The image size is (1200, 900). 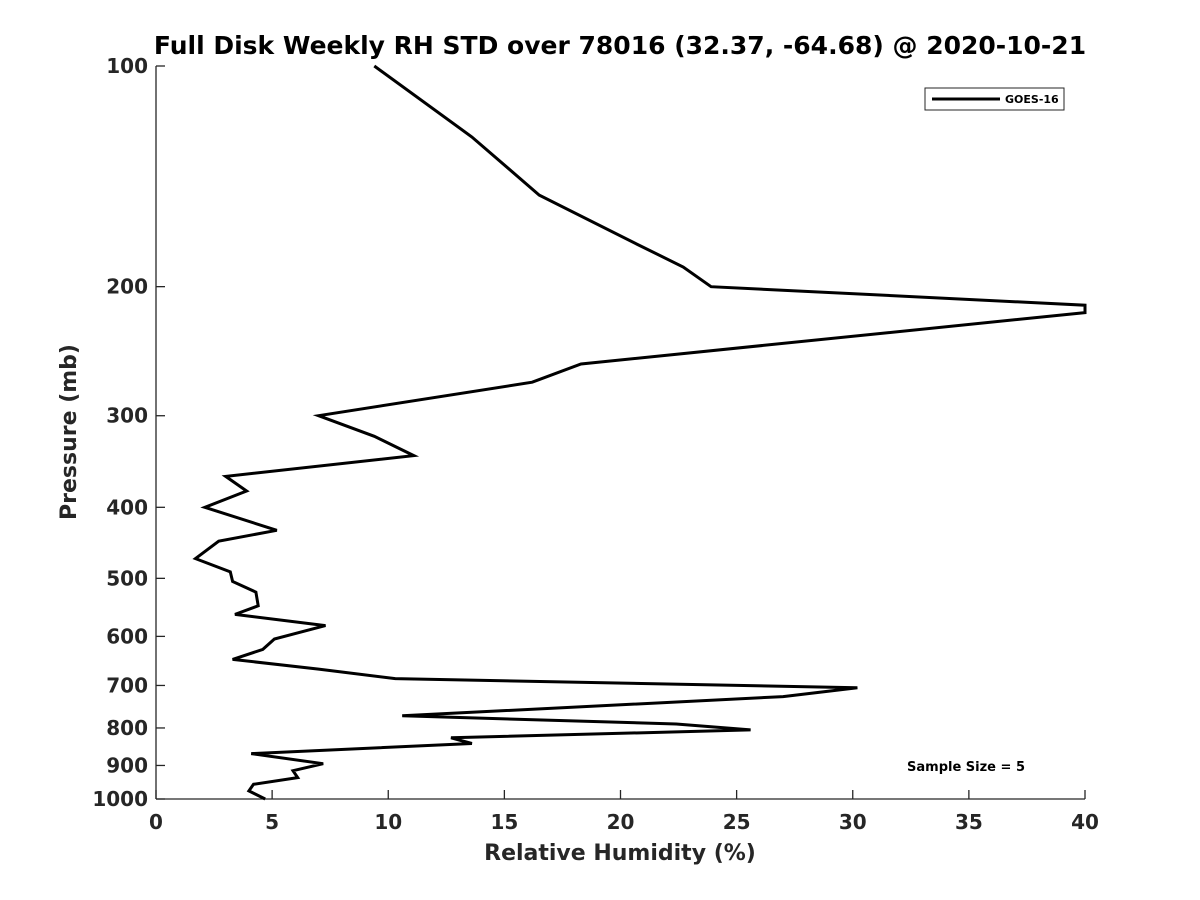 I want to click on x-tick-label: 30, so click(x=853, y=822).